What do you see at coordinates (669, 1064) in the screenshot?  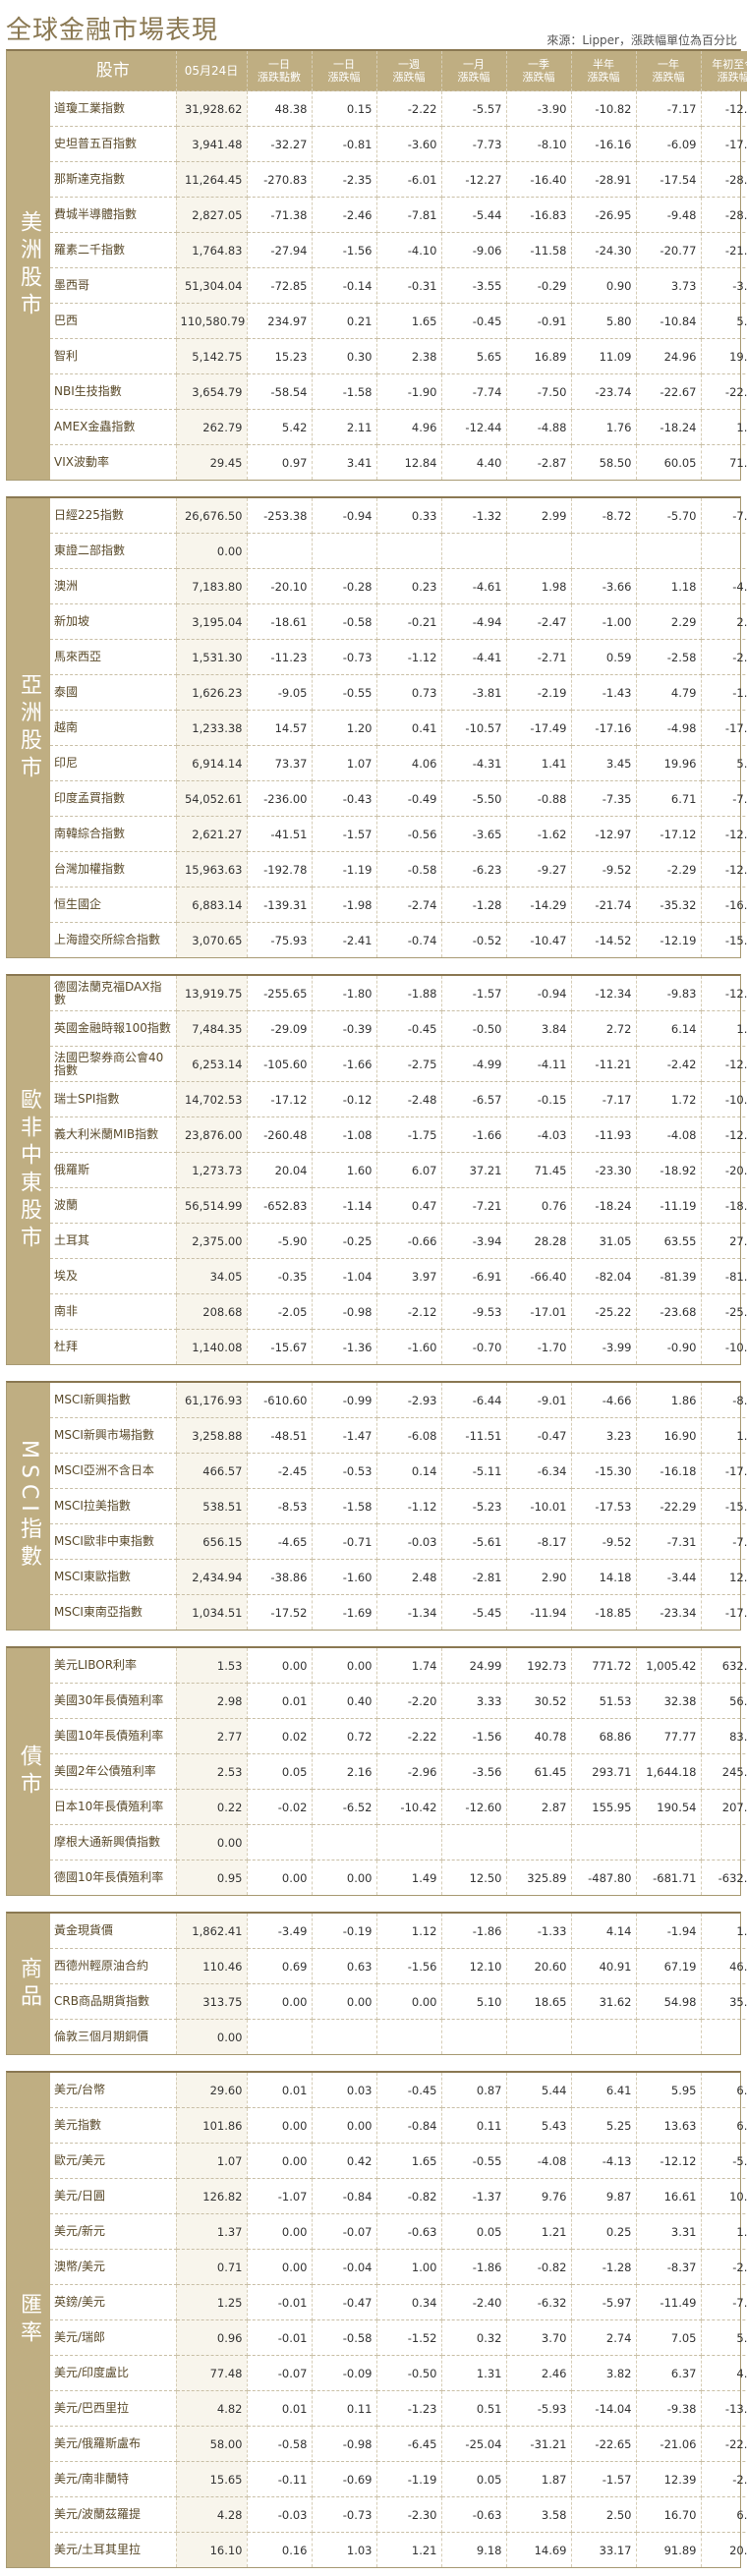 I see `row-value: -2.42` at bounding box center [669, 1064].